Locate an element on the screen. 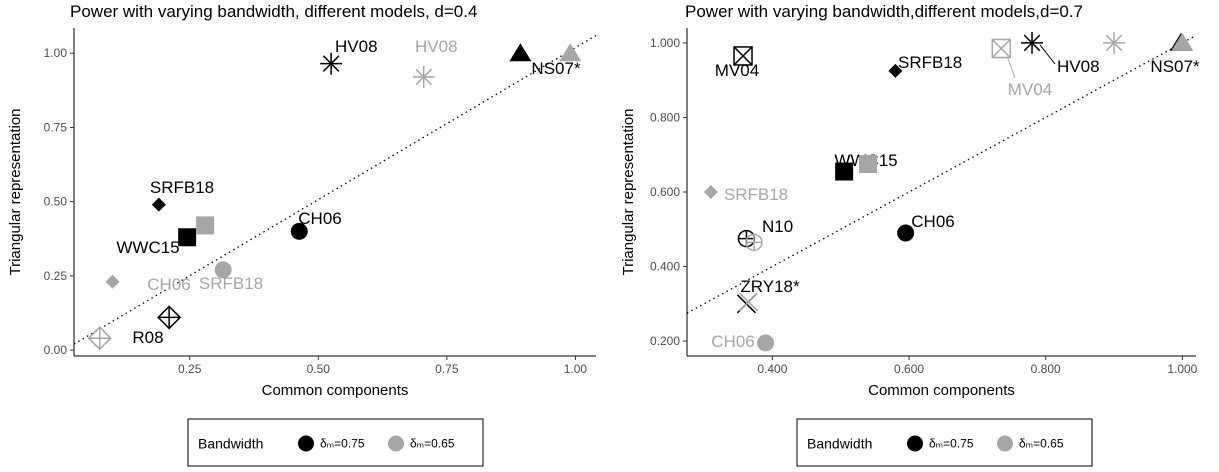 The image size is (1219, 472). point-n10-marker is located at coordinates (754, 242).